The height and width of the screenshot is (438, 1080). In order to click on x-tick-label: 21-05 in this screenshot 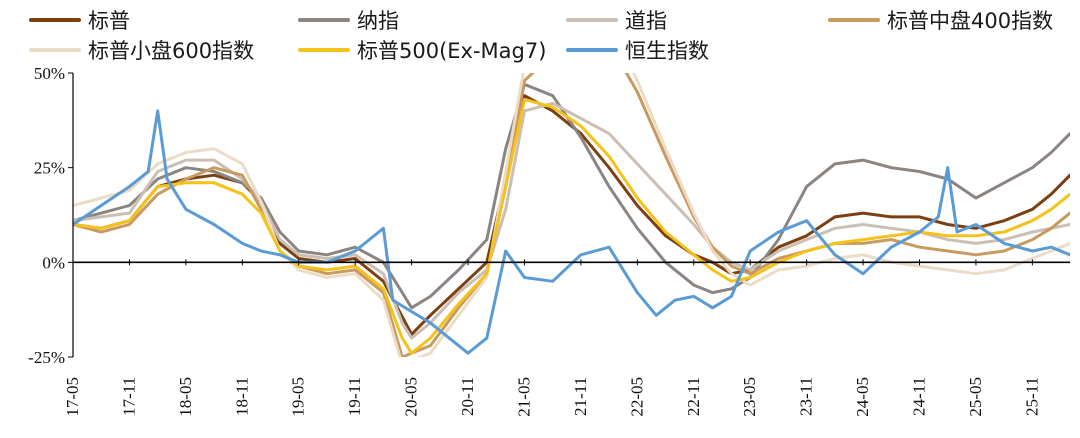, I will do `click(524, 397)`.